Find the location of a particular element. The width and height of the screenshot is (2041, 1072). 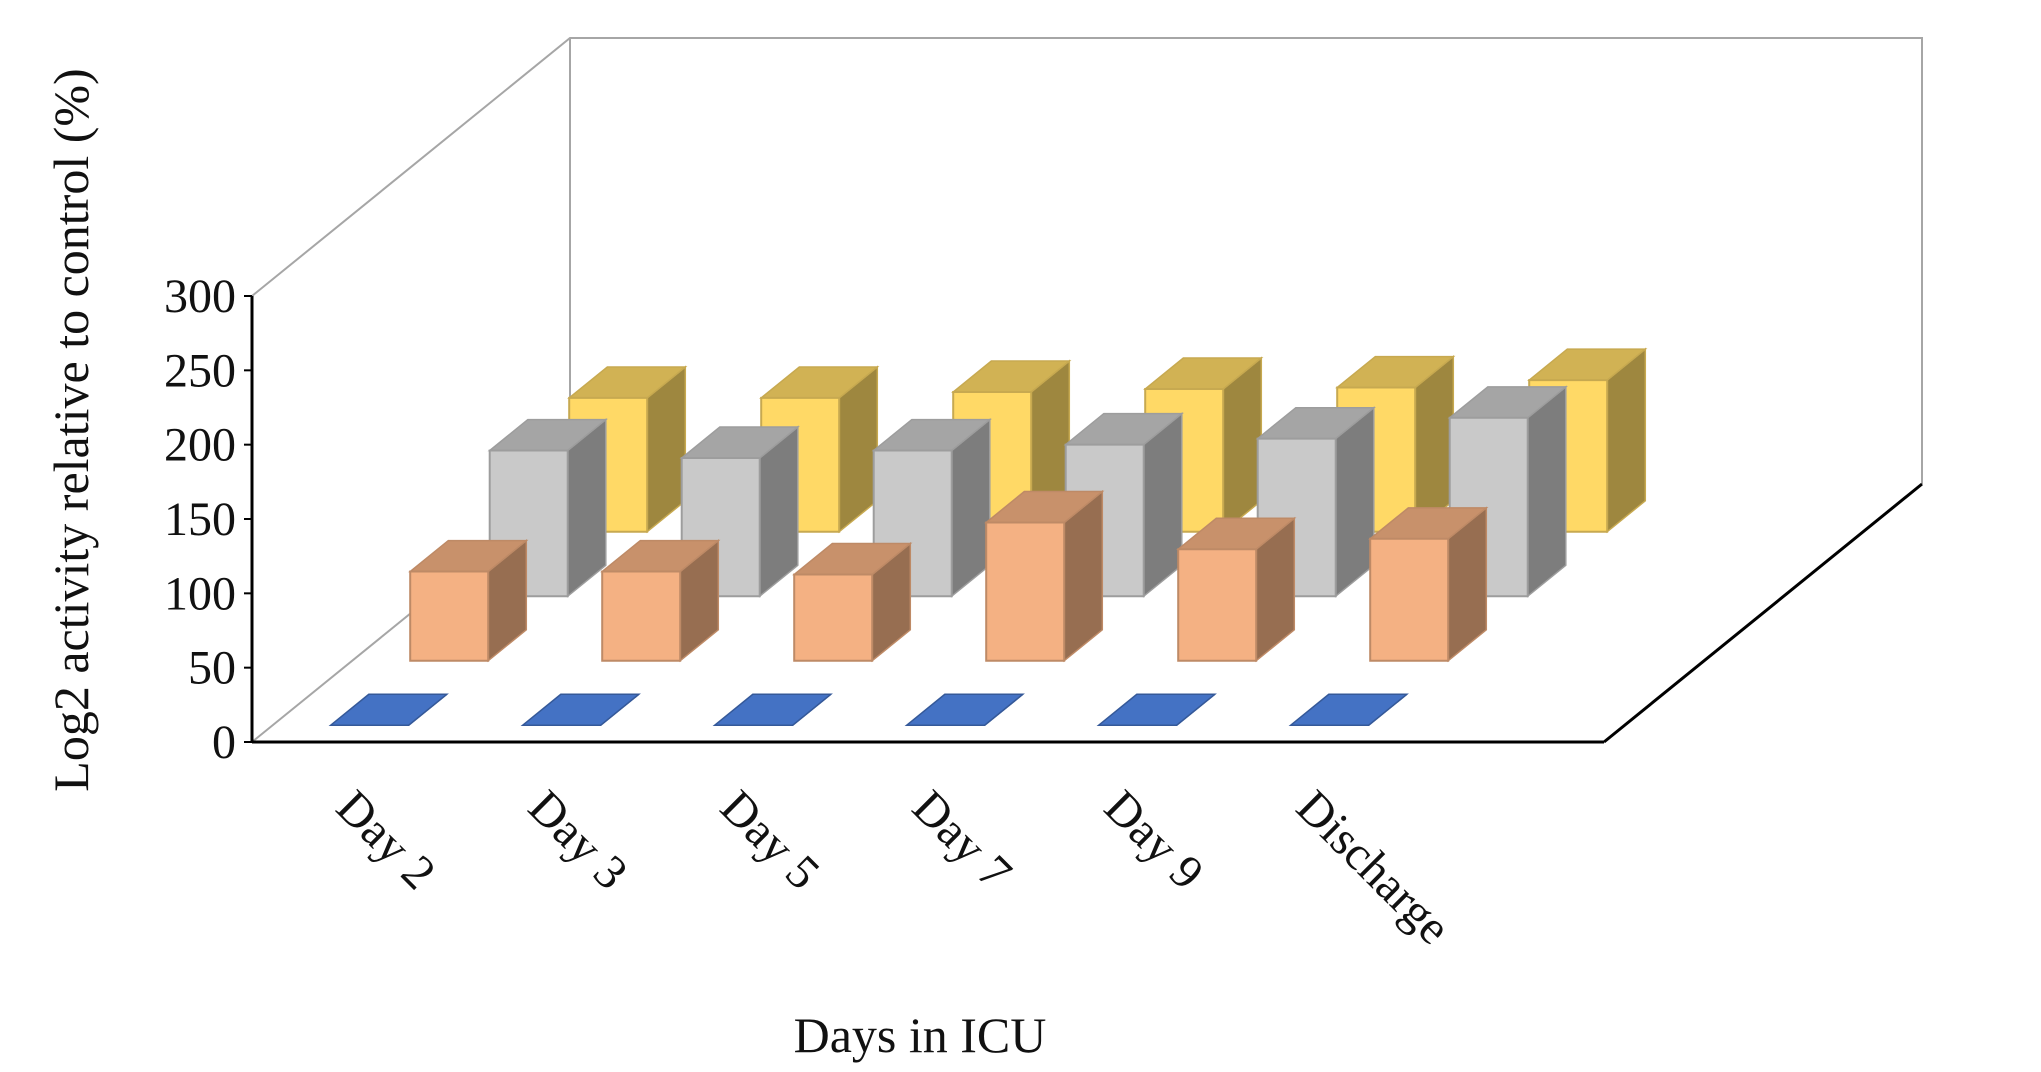

y-tick-label: 50 is located at coordinates (212, 668).